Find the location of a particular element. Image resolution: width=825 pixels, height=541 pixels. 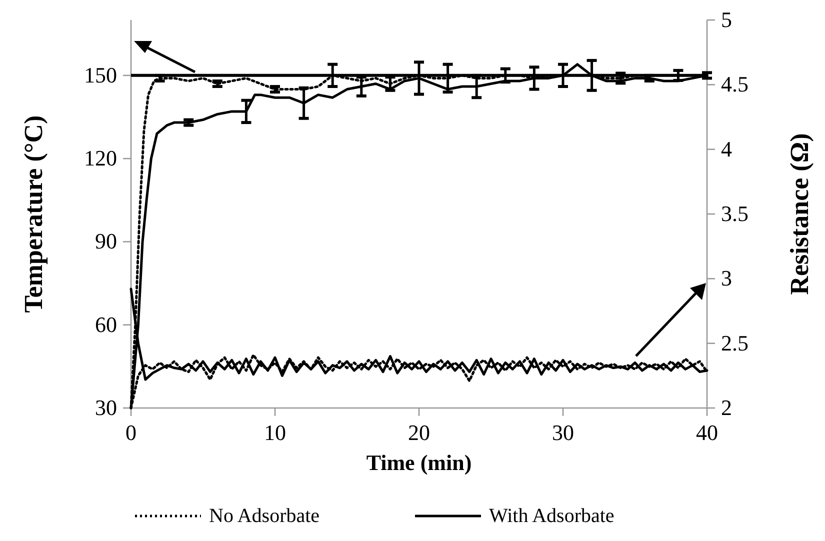

y2-tick-label: 4 is located at coordinates (726, 149).